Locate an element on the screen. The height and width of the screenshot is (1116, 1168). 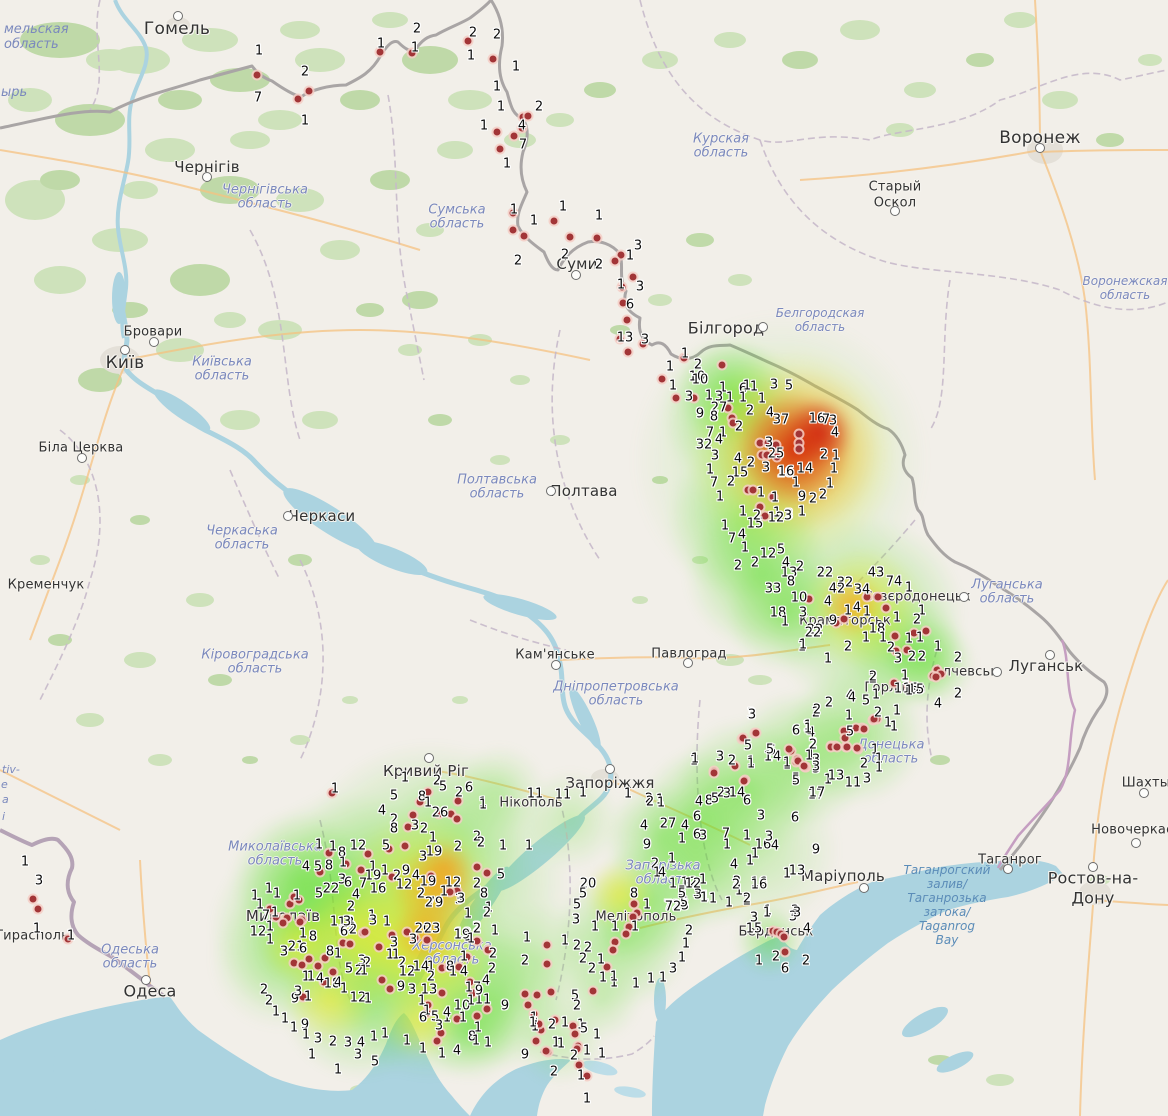
incident-count-label: 32 is located at coordinates (704, 445).